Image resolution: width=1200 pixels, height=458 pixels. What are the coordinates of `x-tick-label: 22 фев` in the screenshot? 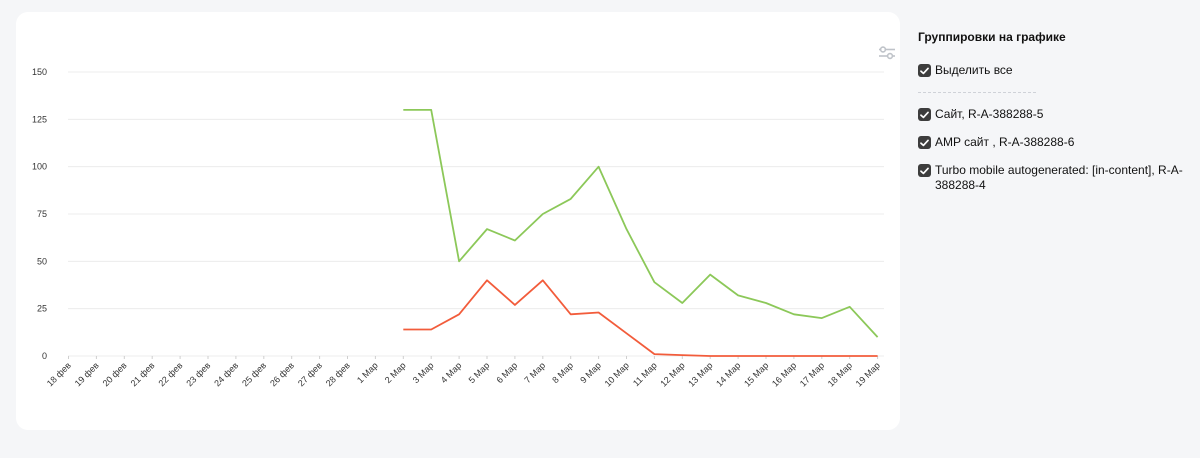 It's located at (170, 374).